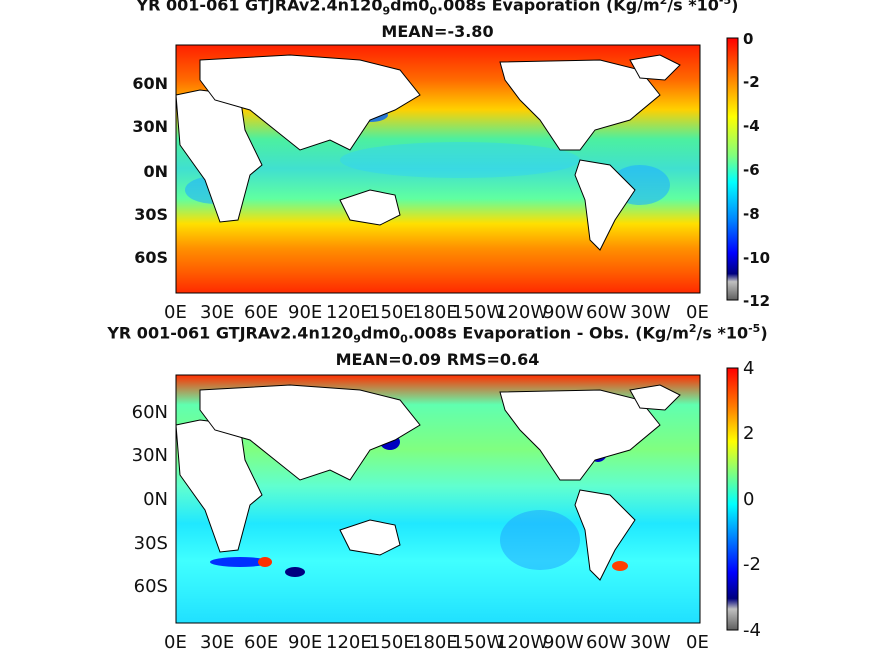 This screenshot has height=656, width=875. What do you see at coordinates (606, 642) in the screenshot?
I see `bottom-xtick: 60W` at bounding box center [606, 642].